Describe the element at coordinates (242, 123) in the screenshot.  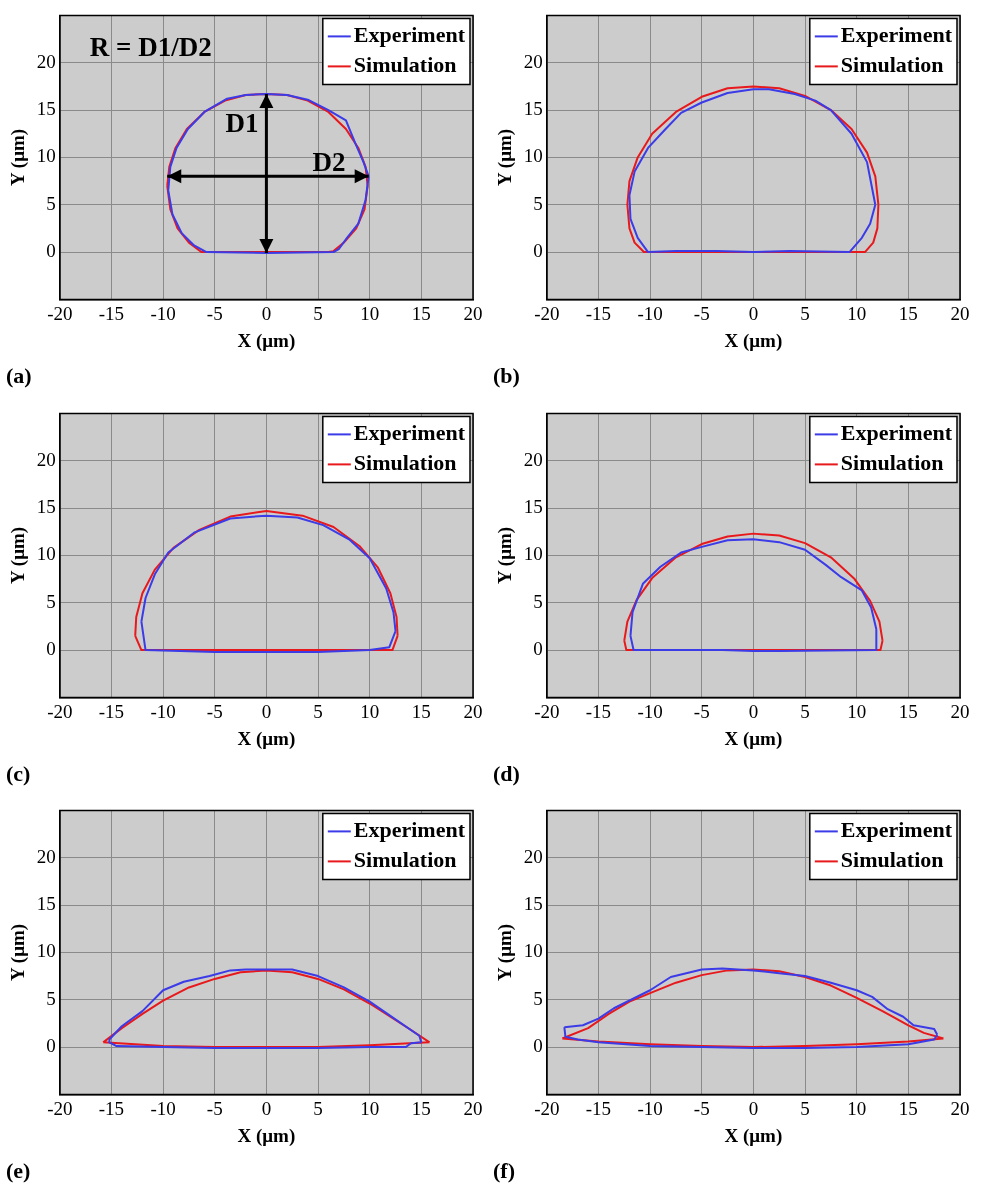
I see `annotation: D1` at that location.